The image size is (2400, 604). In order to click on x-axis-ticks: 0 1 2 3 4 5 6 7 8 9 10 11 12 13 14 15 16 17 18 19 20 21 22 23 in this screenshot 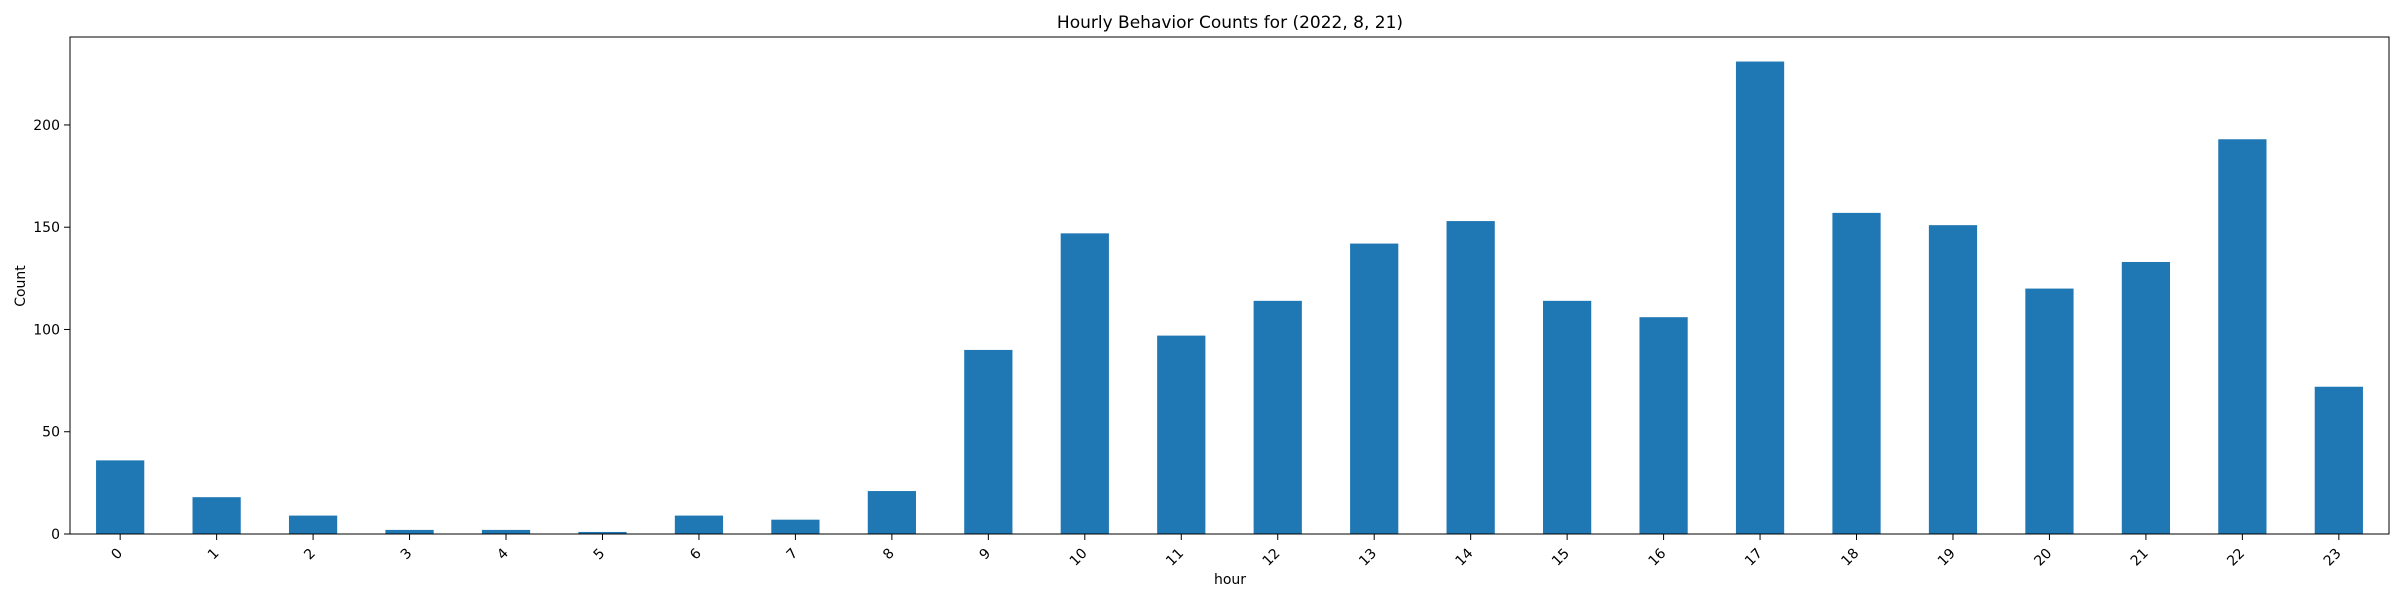, I will do `click(1226, 552)`.